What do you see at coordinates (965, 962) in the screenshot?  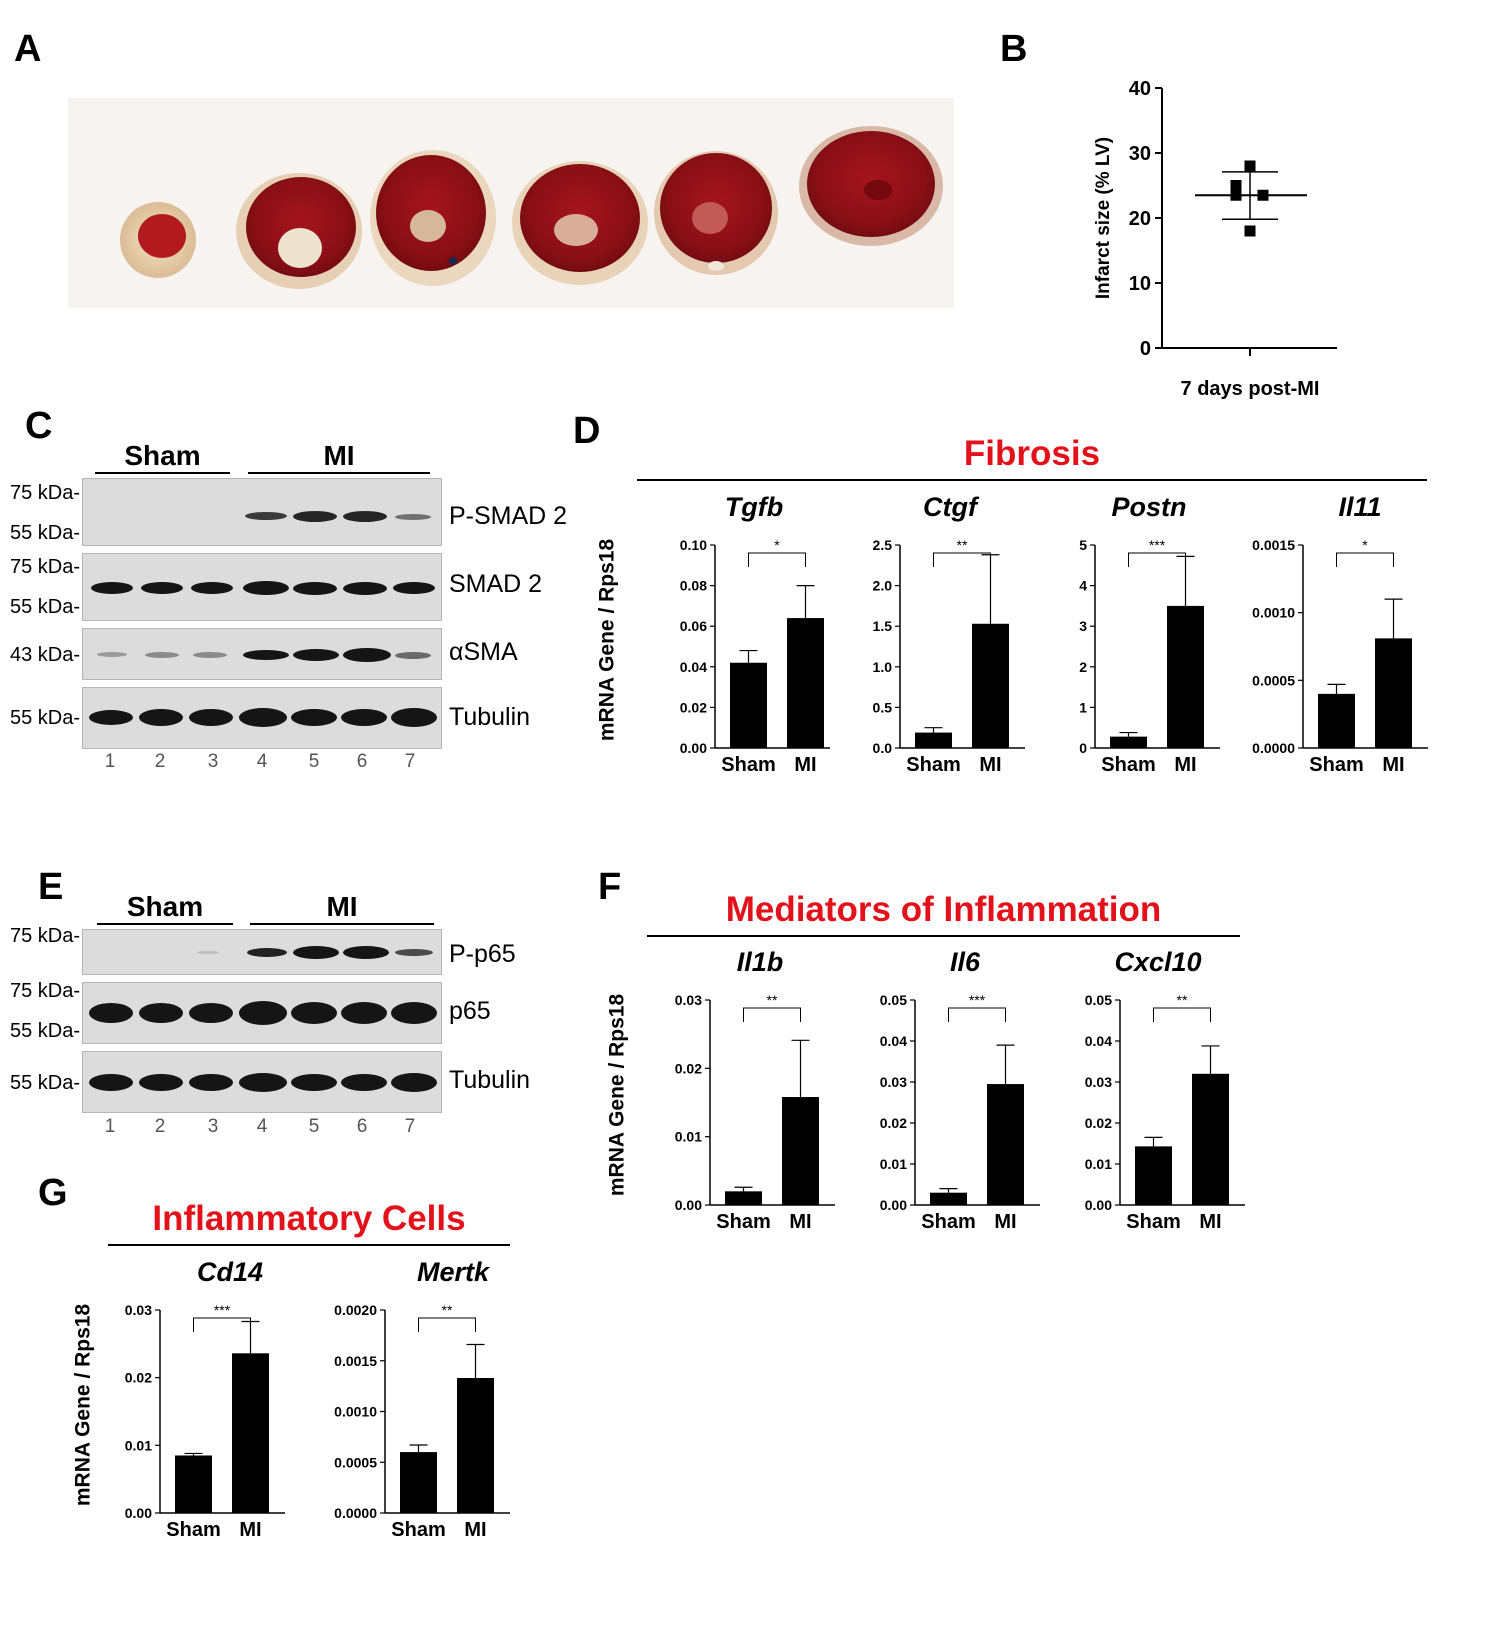 I see `chart-title: Il6` at bounding box center [965, 962].